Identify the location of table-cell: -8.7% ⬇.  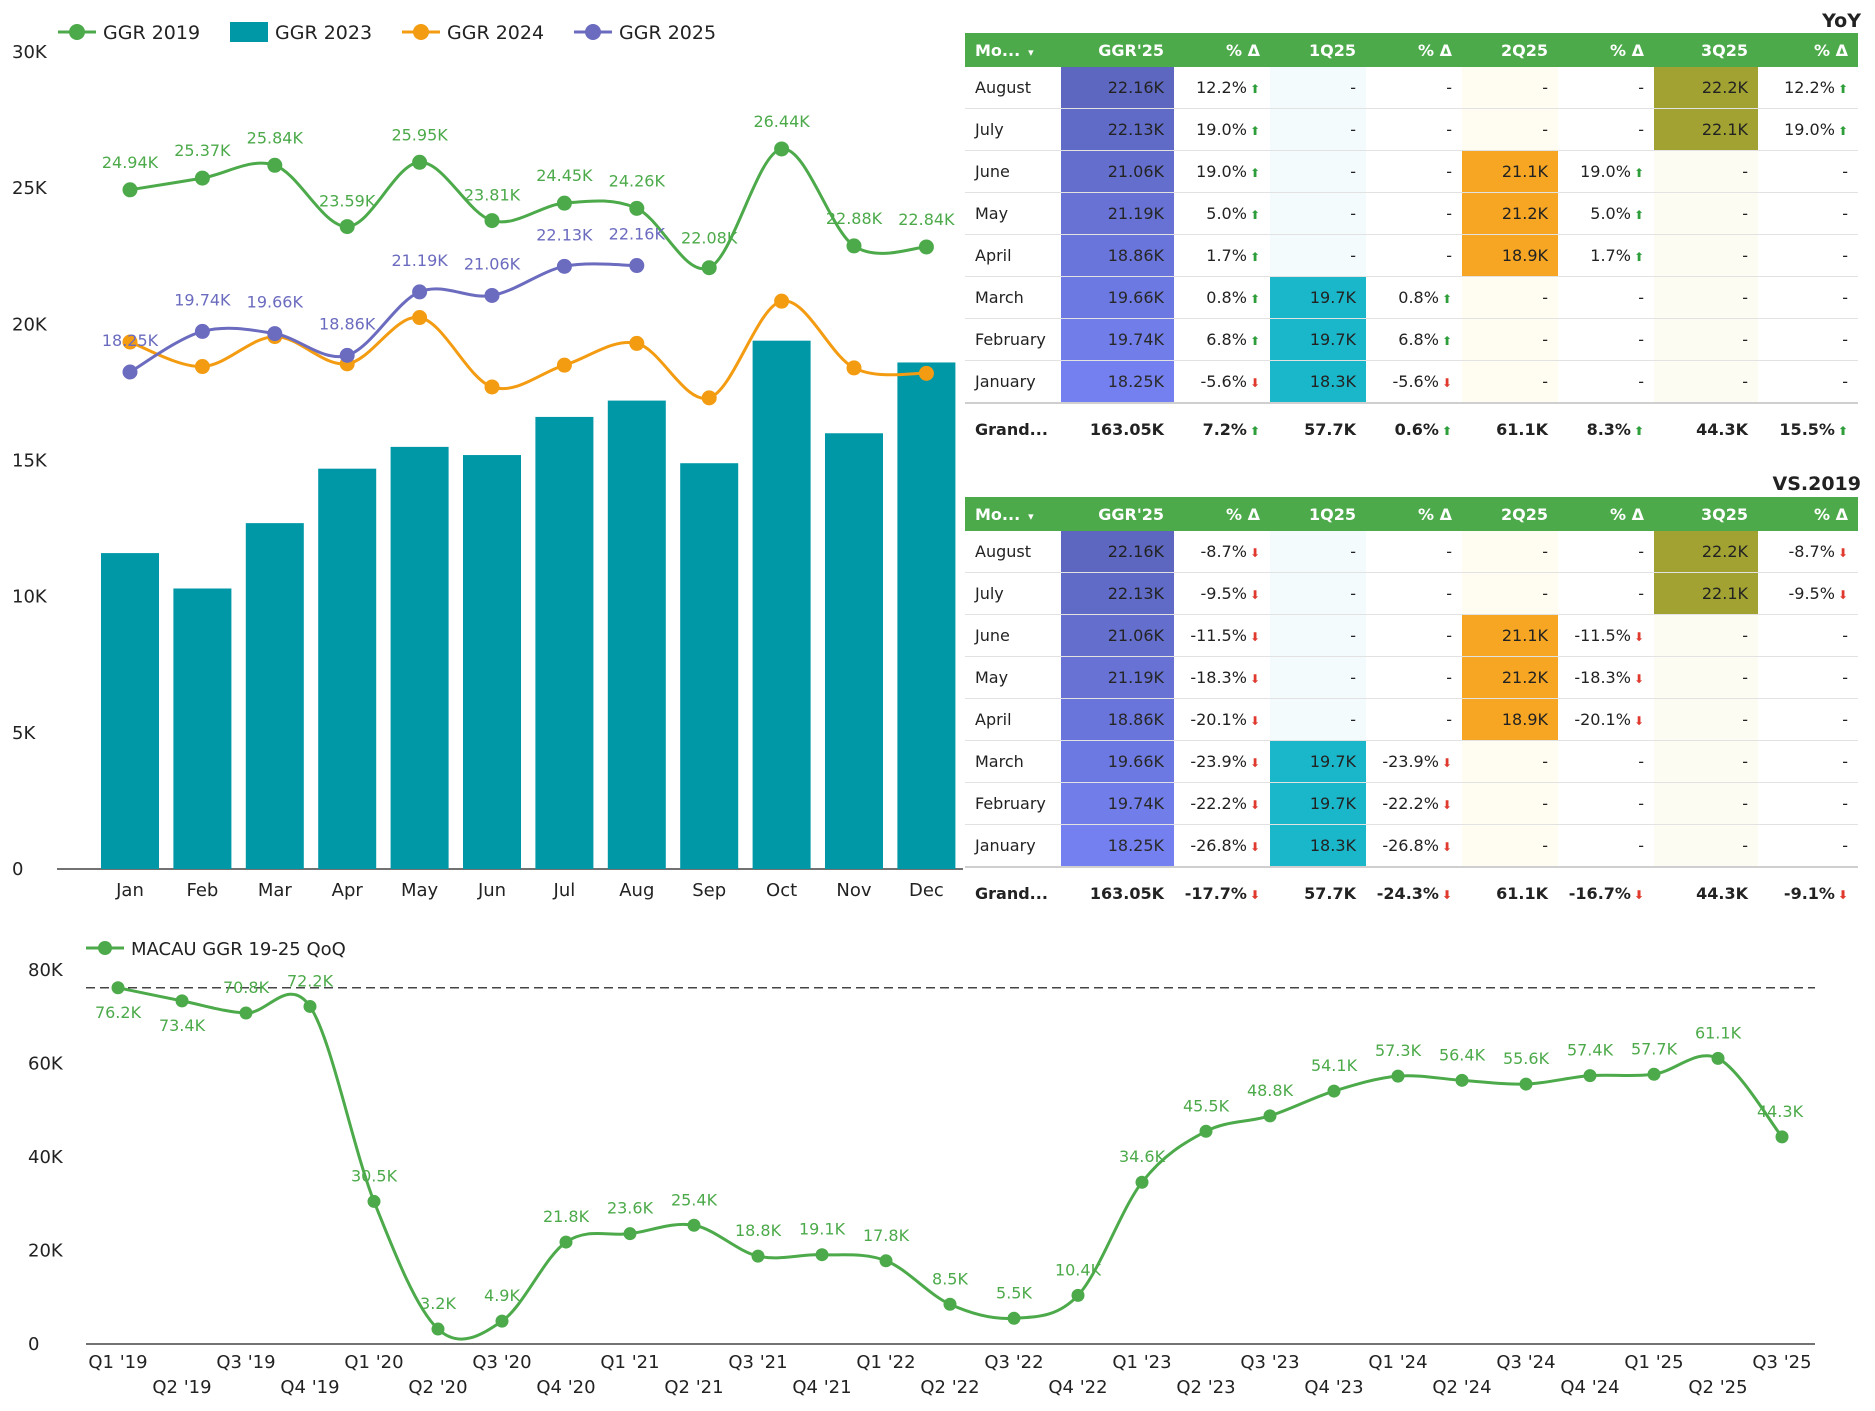
(1808, 552).